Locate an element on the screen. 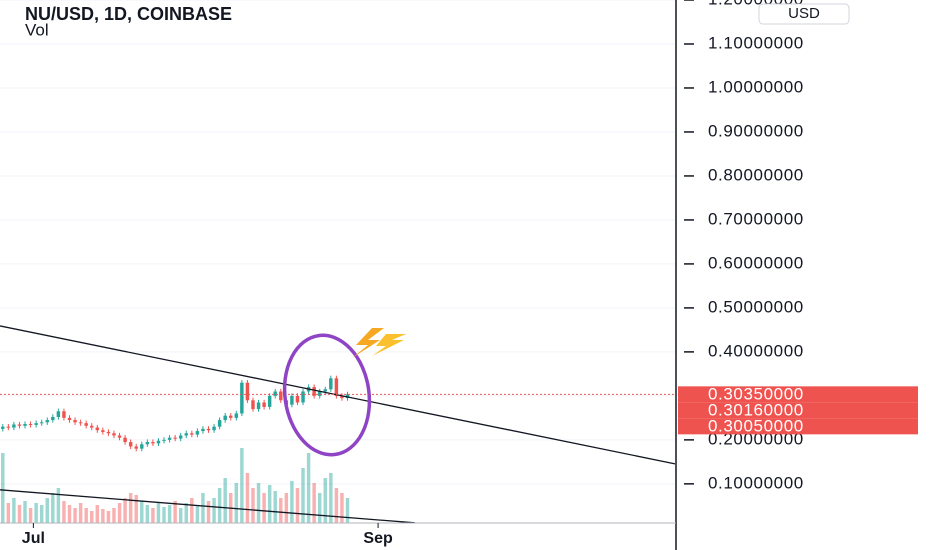 The height and width of the screenshot is (550, 932). y-tick-label: 1.00000000 is located at coordinates (756, 86).